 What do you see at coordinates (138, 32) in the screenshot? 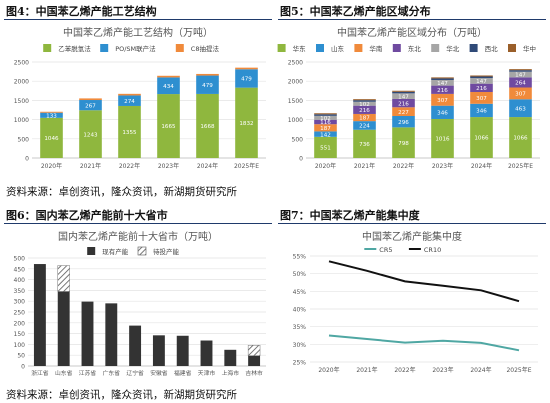
I see `chart-title: 中国苯乙烯产能工艺结构（万吨）` at bounding box center [138, 32].